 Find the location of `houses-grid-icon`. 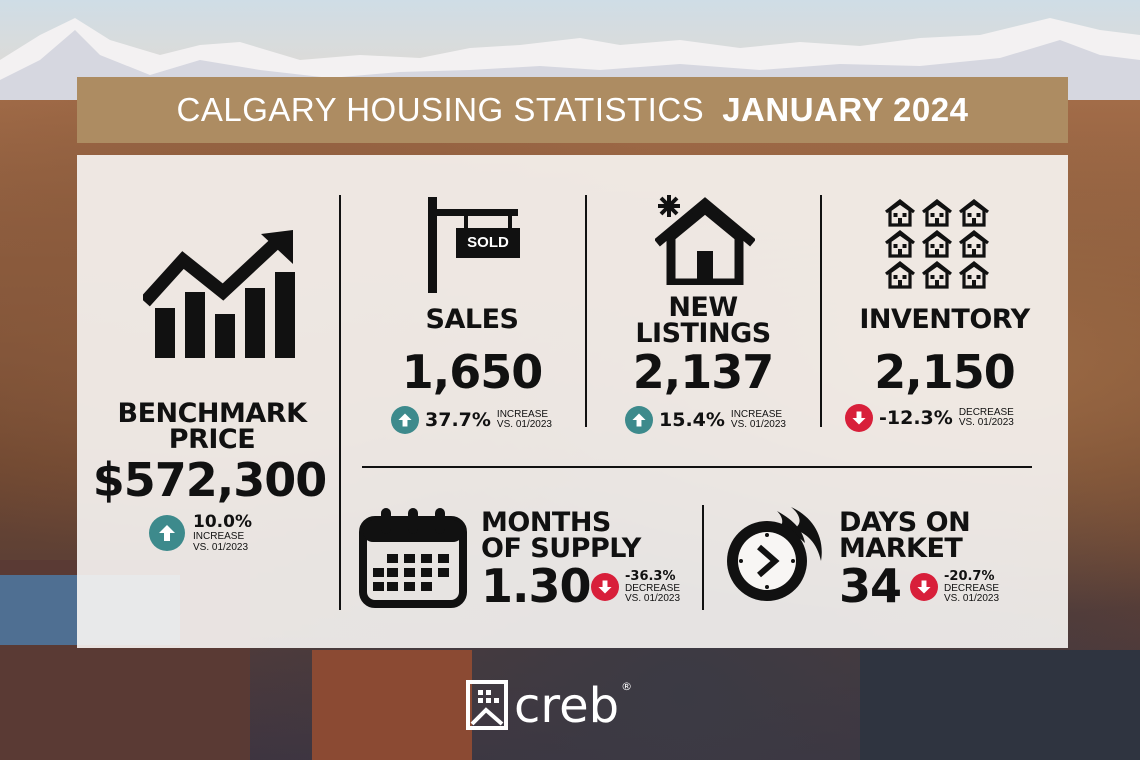

houses-grid-icon is located at coordinates (937, 244).